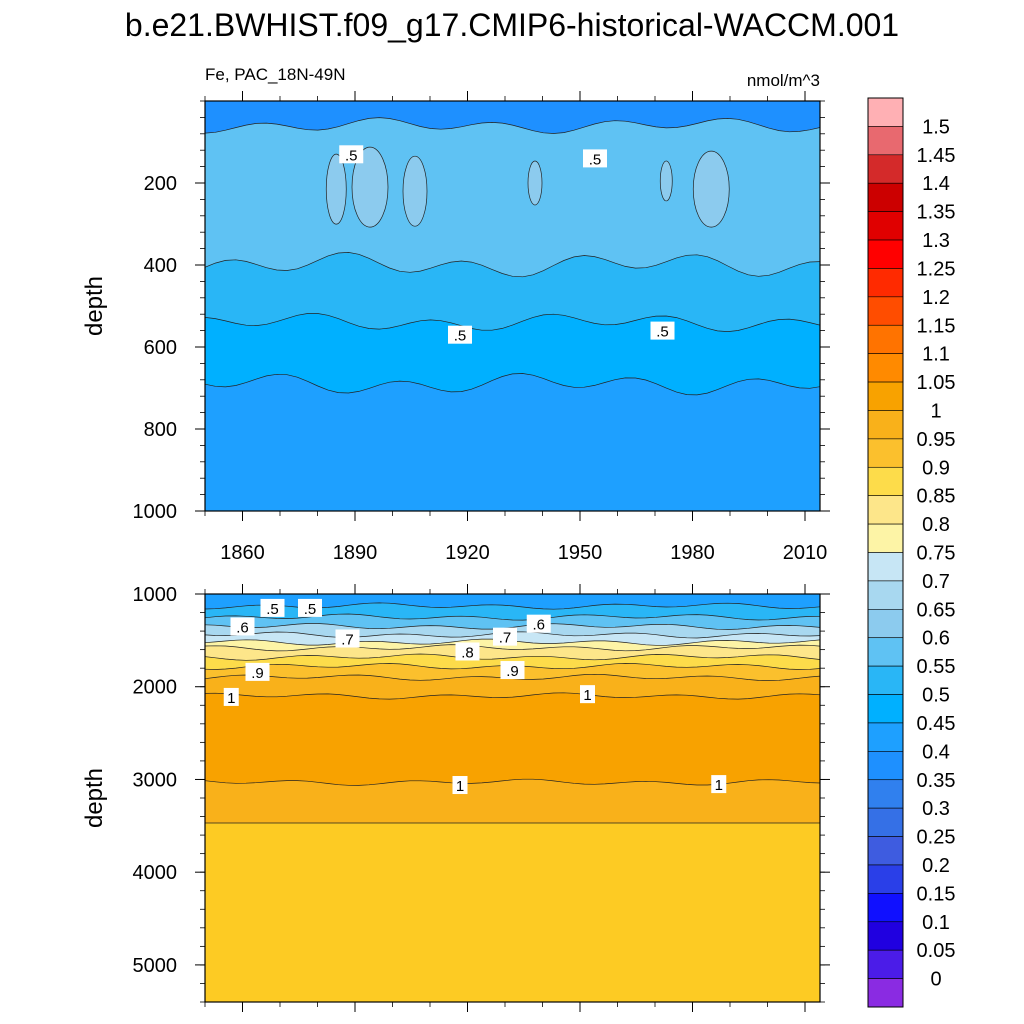 The height and width of the screenshot is (1024, 1024). I want to click on colorbar-label: 1.4, so click(936, 184).